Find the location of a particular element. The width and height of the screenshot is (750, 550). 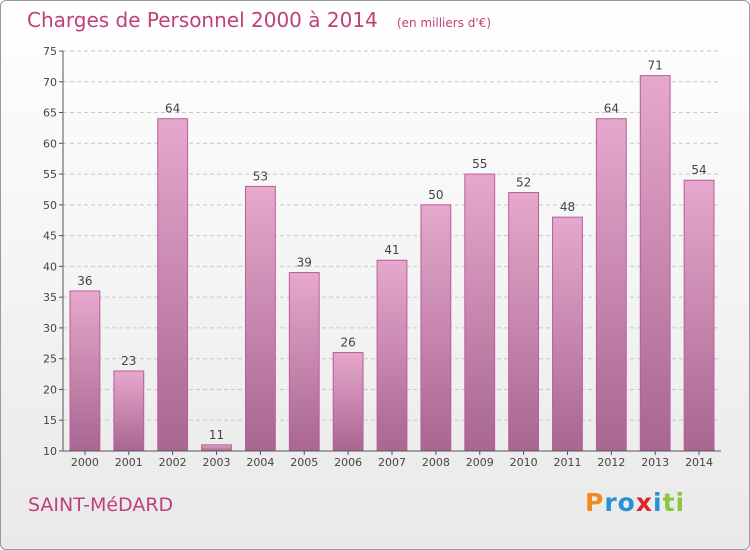

y-tick-label: 65 is located at coordinates (50, 113).